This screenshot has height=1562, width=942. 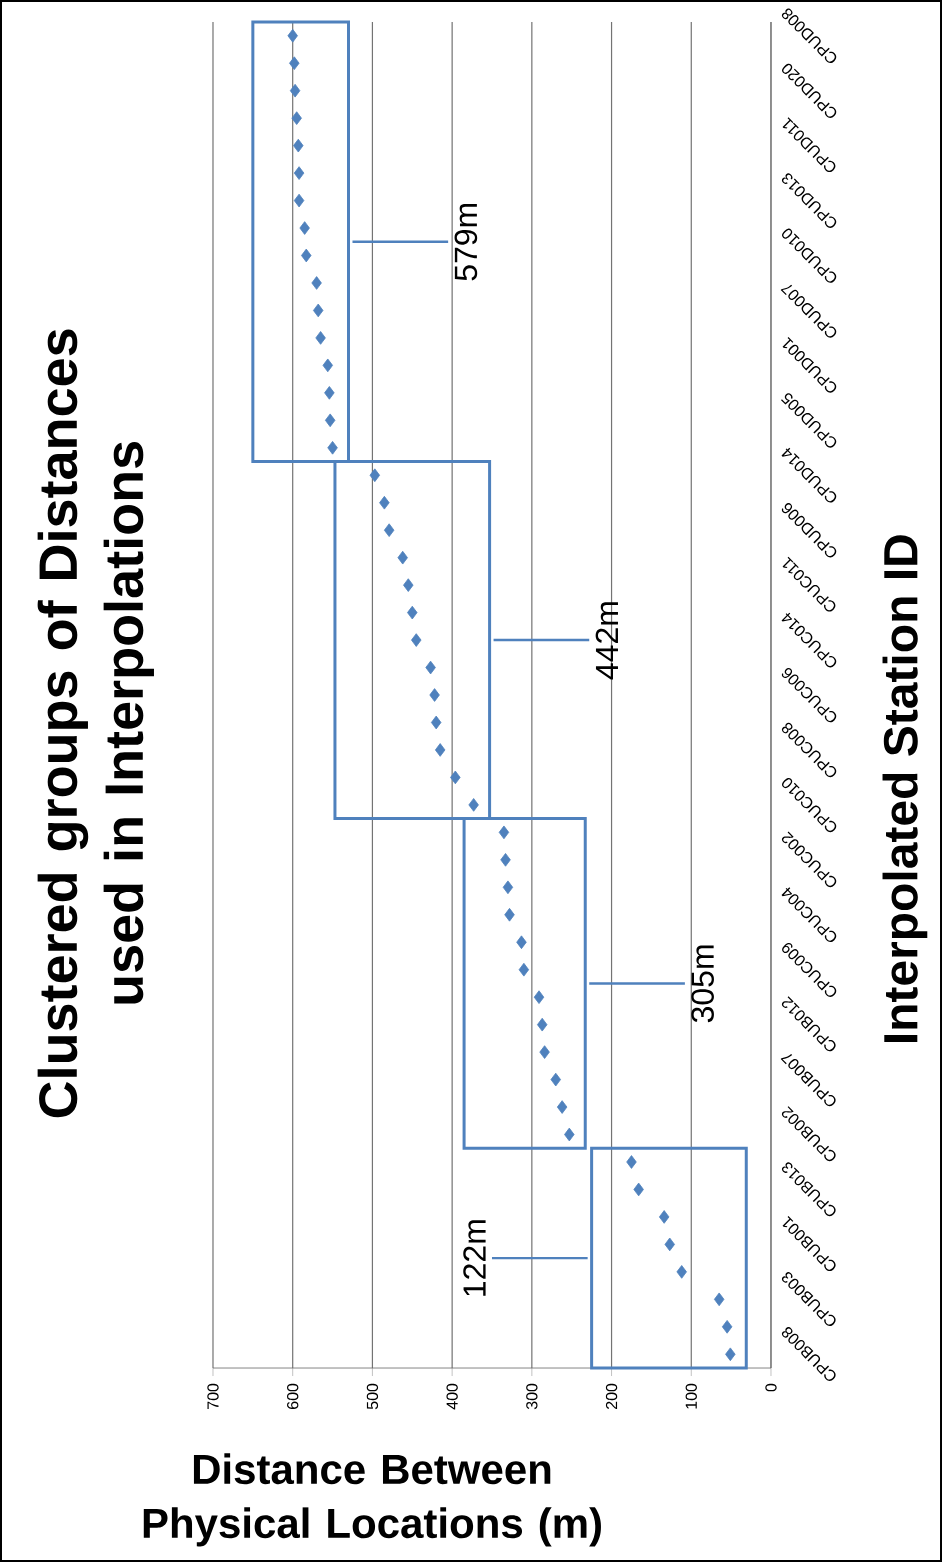 What do you see at coordinates (905, 789) in the screenshot?
I see `y-axis-title: Interpolated Station ID` at bounding box center [905, 789].